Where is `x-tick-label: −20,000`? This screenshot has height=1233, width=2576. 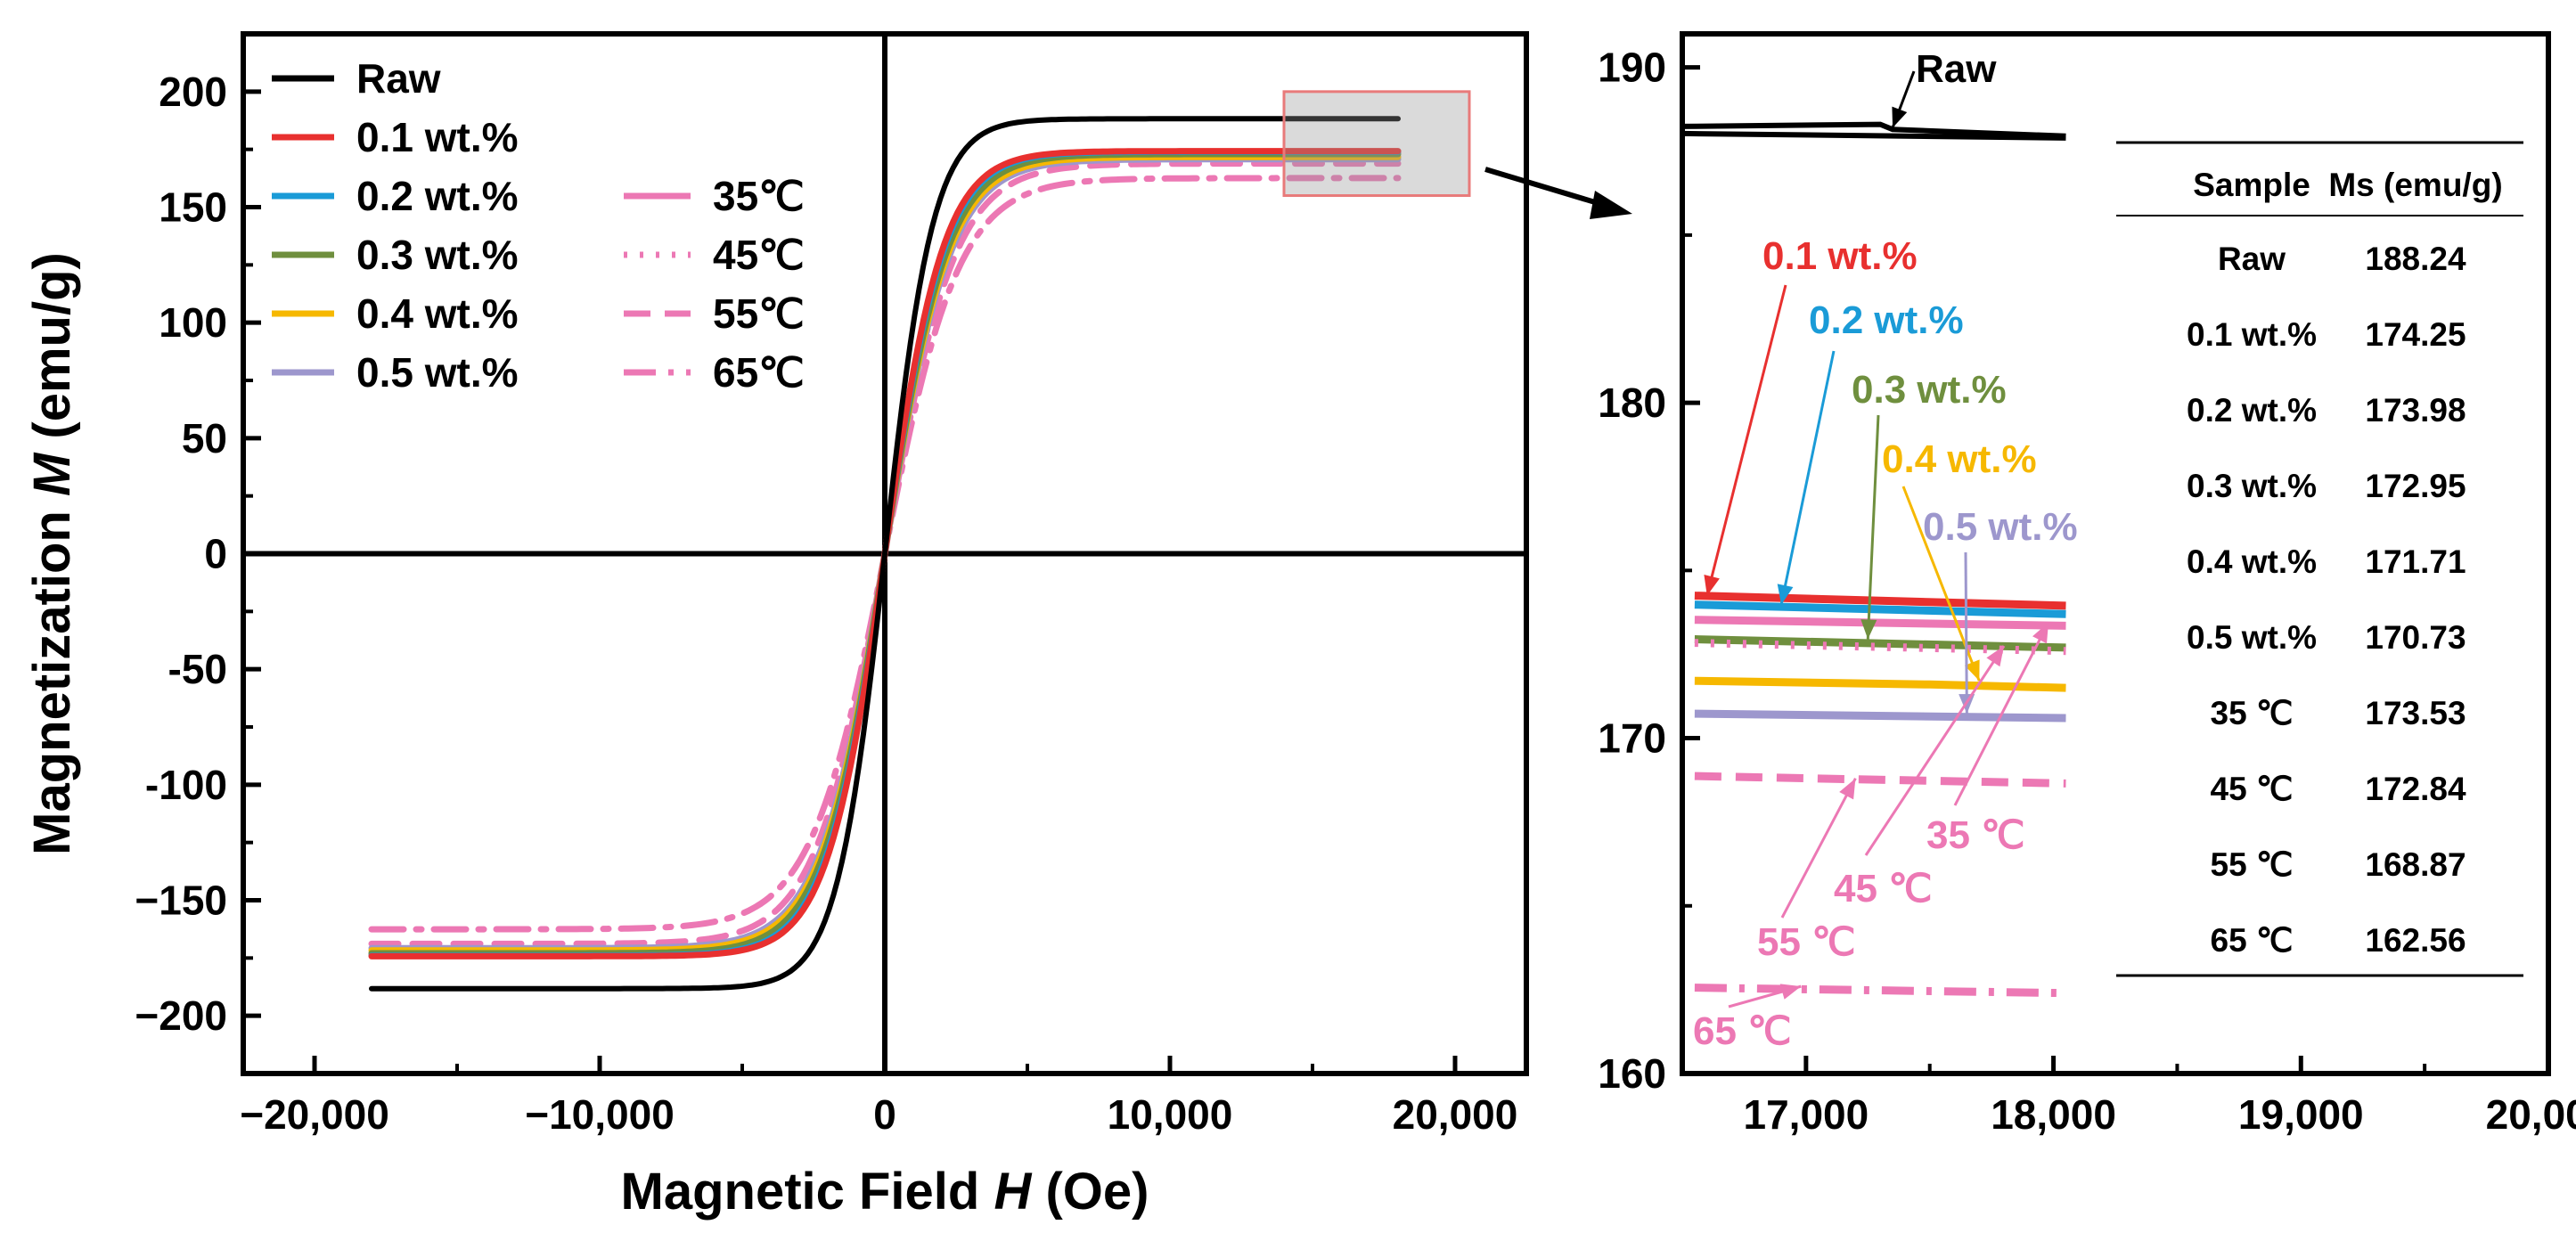
x-tick-label: −20,000 is located at coordinates (314, 1114).